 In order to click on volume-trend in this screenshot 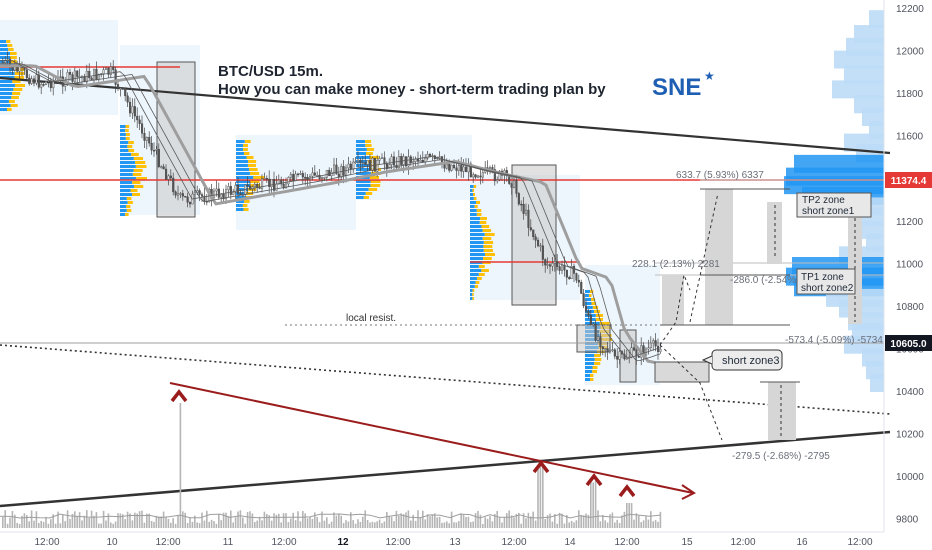, I will do `click(432, 441)`.